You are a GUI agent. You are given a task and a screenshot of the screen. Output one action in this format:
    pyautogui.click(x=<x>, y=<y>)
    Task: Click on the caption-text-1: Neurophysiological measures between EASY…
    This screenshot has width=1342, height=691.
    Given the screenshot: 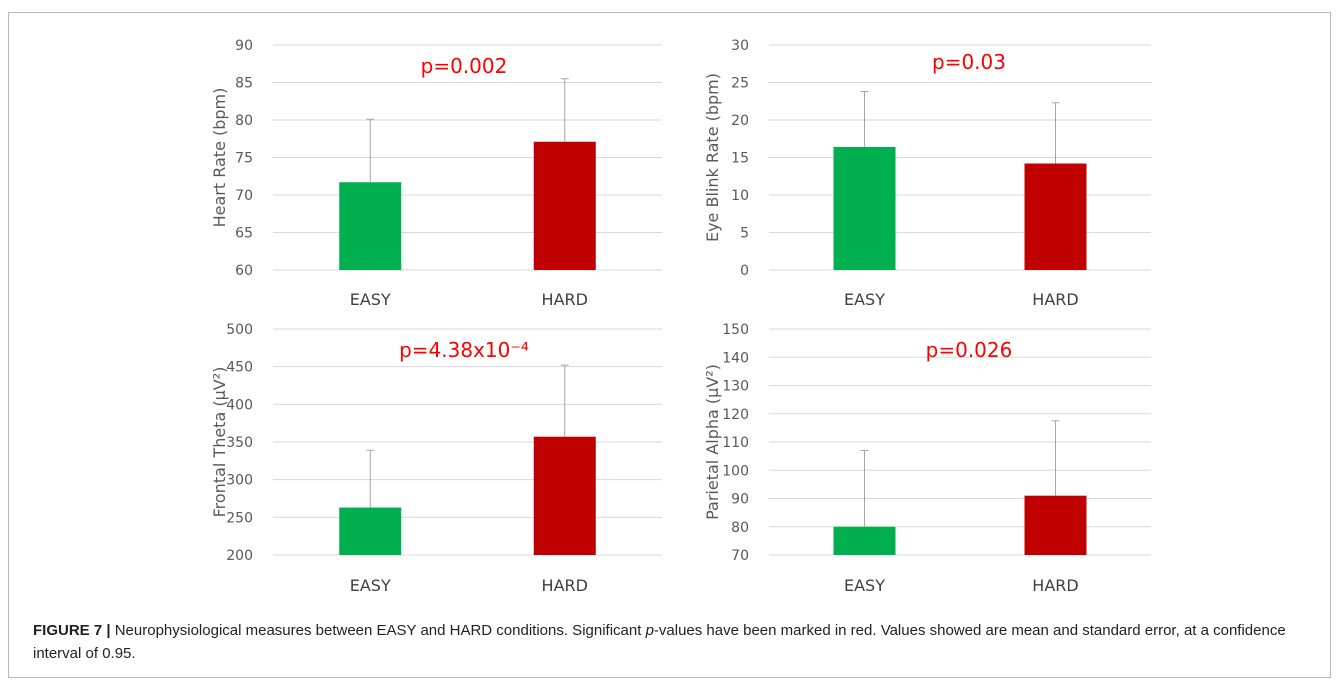 What is the action you would take?
    pyautogui.click(x=378, y=630)
    